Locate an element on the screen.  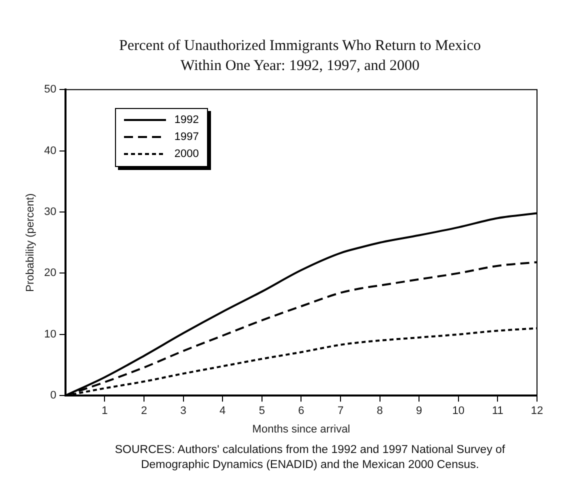
legend-label: 2000 is located at coordinates (186, 154).